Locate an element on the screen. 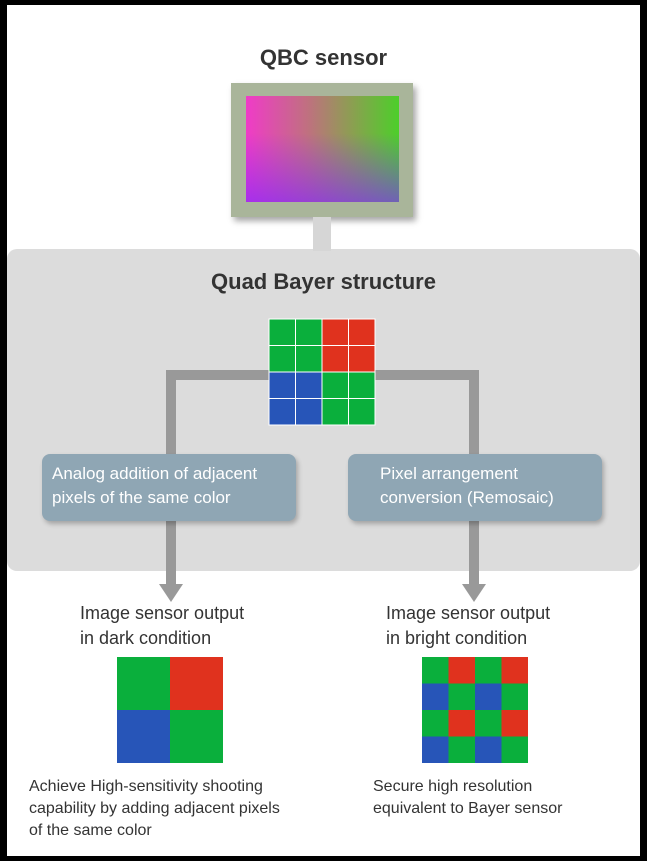 The image size is (647, 861). remosaic-box: Pixel arrangement conversion (Remosaic) is located at coordinates (475, 487).